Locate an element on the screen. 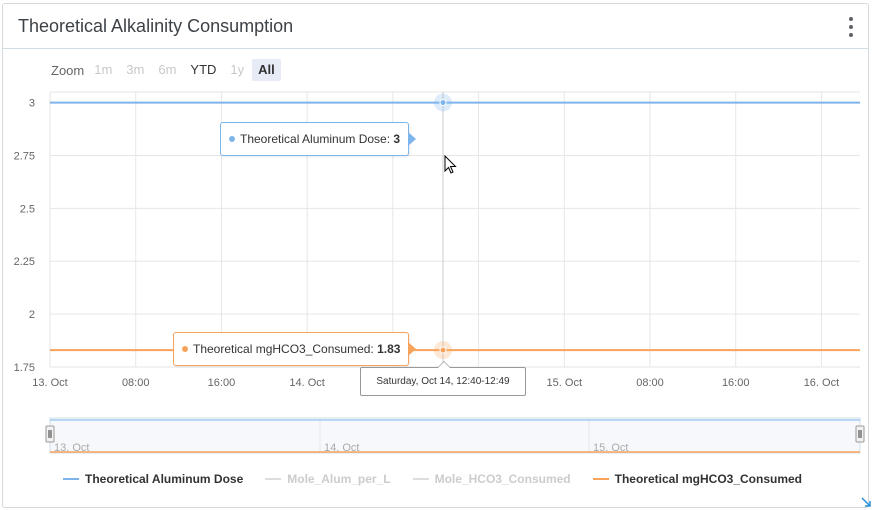 The height and width of the screenshot is (510, 872). x-tick-label: 16. Oct is located at coordinates (821, 383).